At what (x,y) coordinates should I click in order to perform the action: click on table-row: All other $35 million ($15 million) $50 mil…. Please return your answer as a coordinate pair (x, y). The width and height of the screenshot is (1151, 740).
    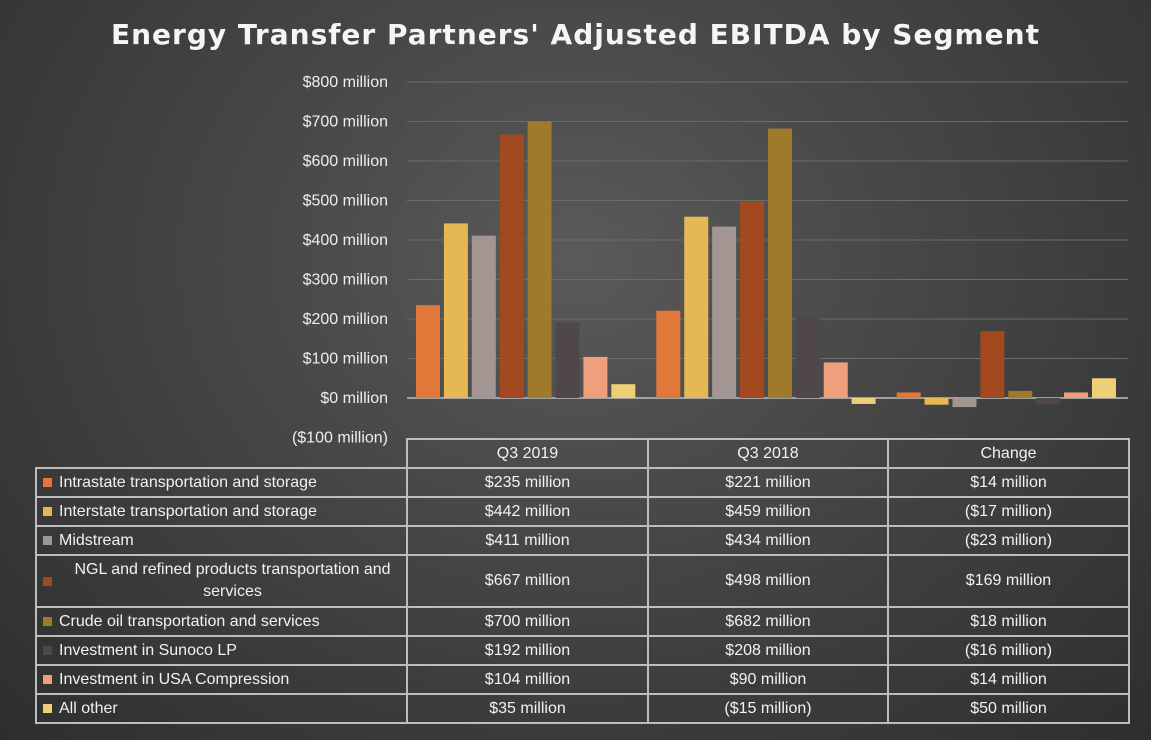
    Looking at the image, I should click on (582, 708).